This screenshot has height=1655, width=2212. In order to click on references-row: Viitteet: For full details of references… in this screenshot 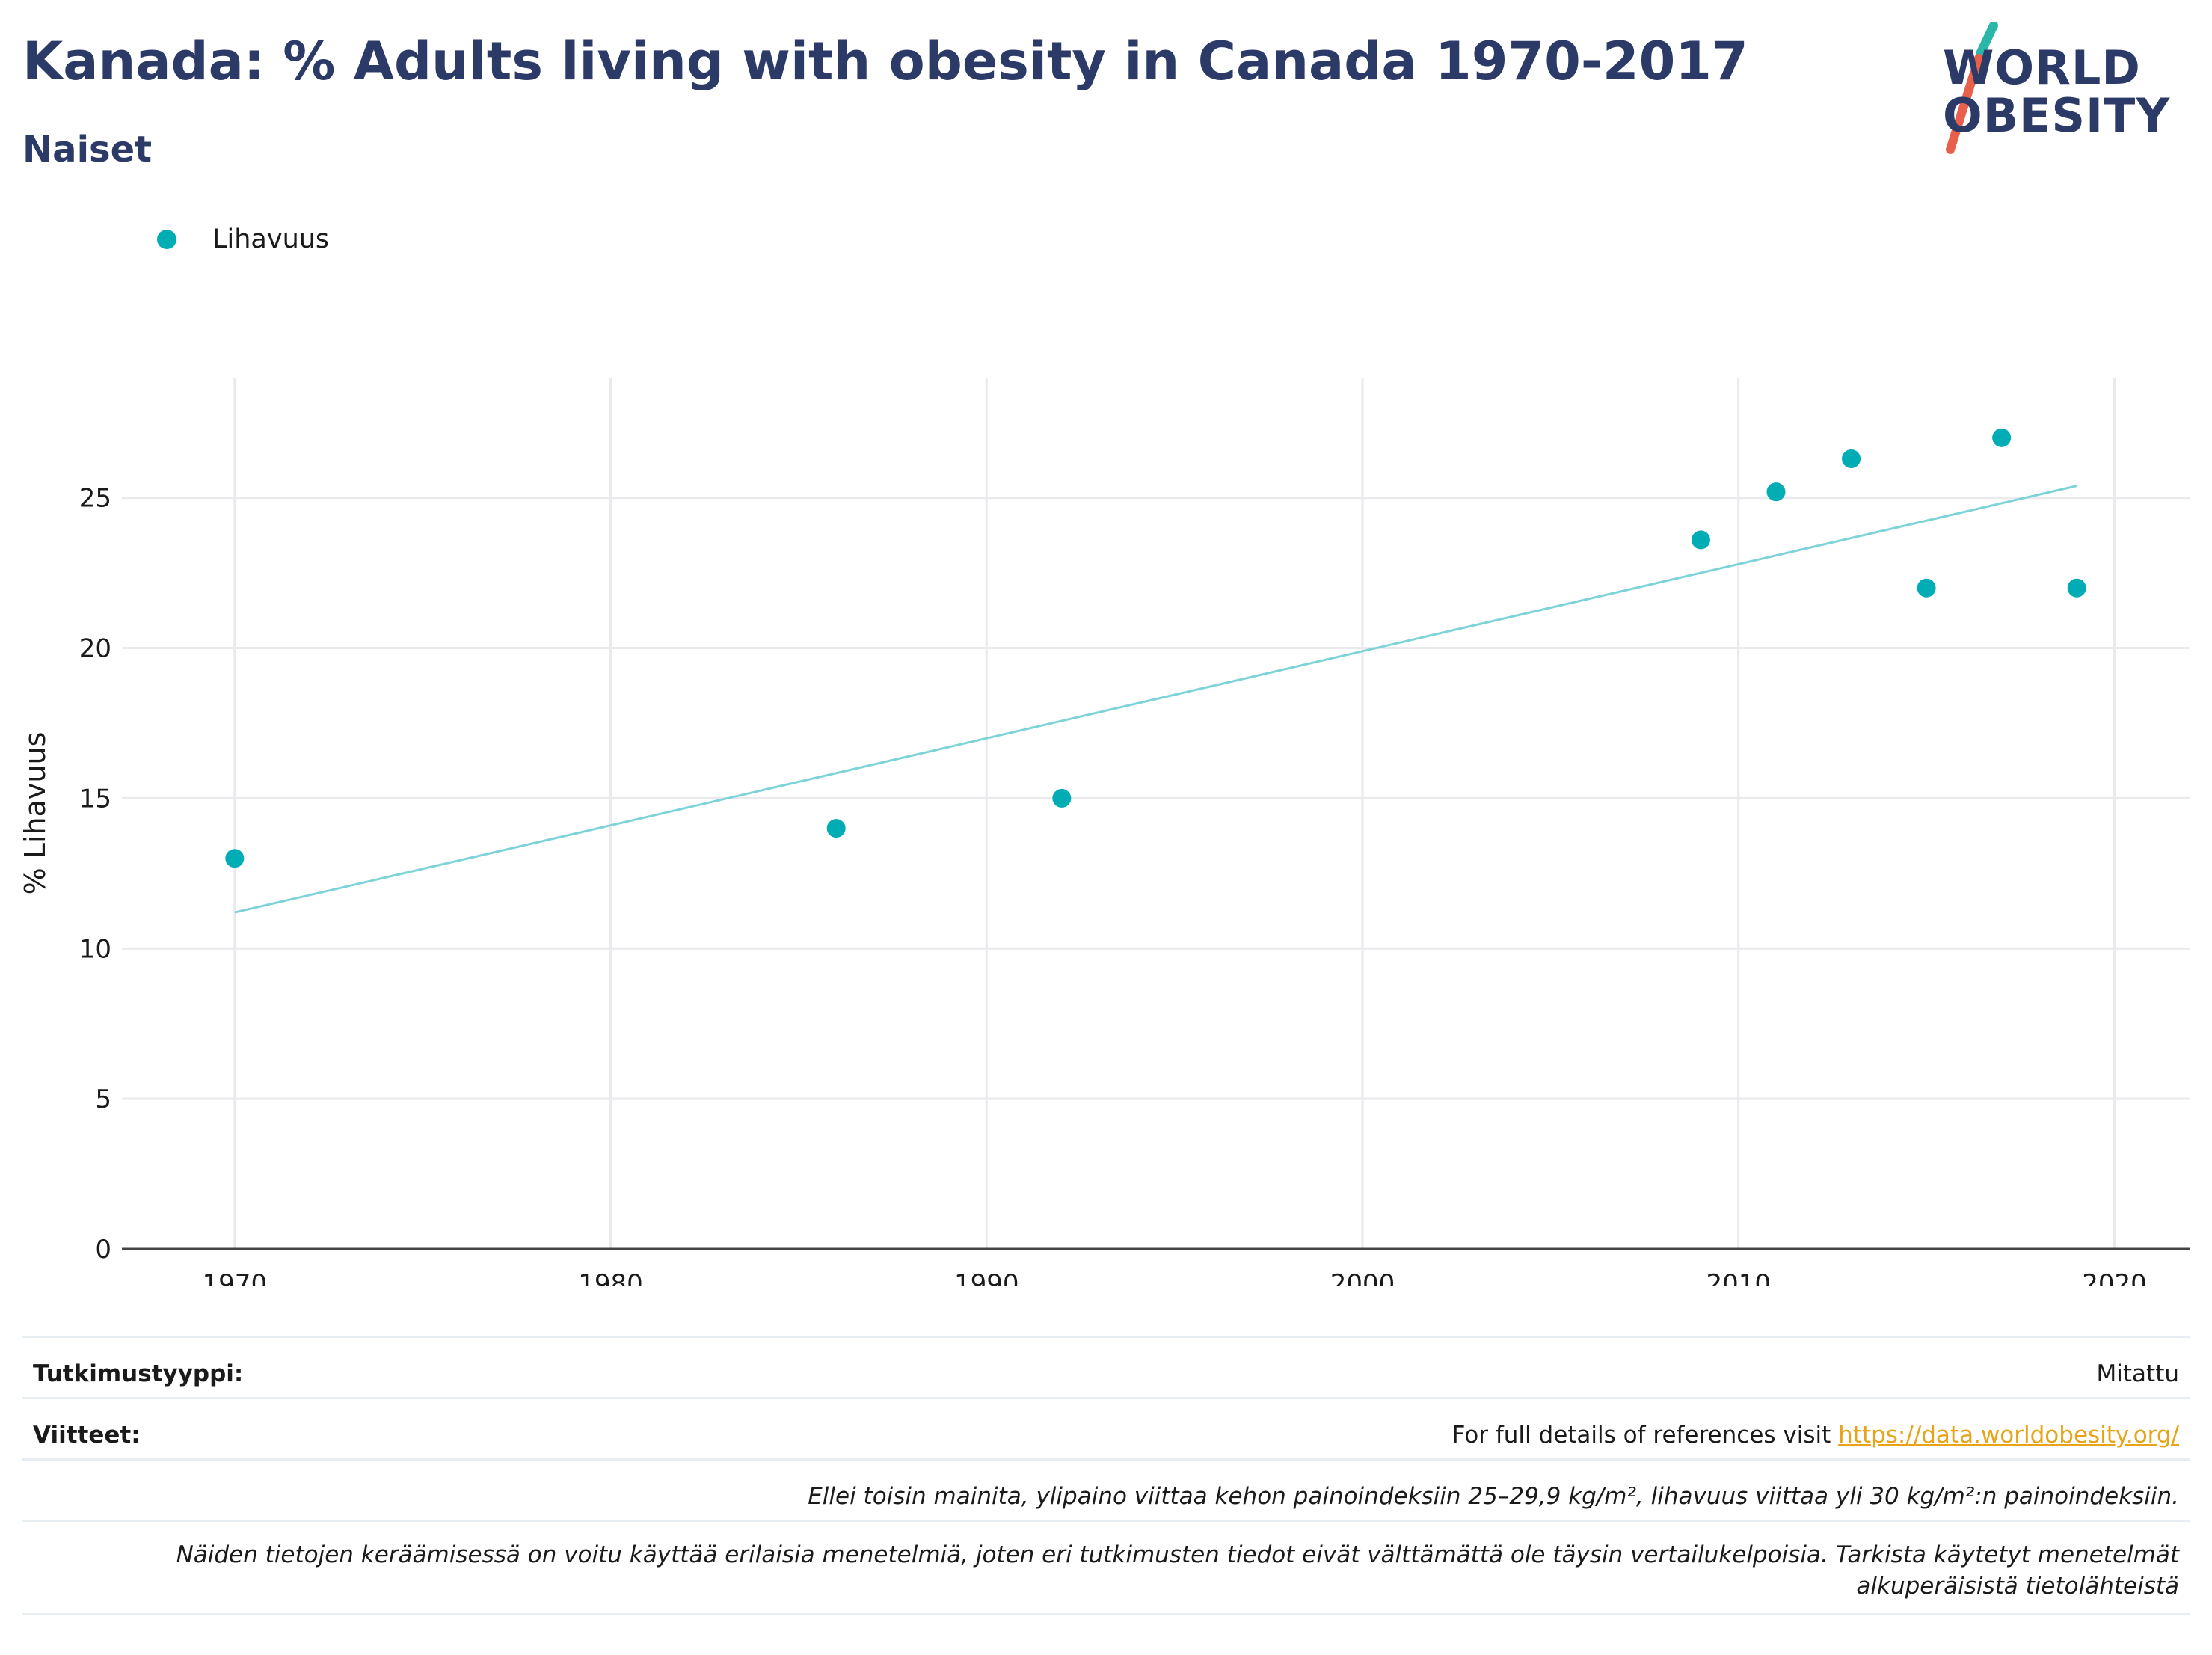, I will do `click(1106, 1427)`.